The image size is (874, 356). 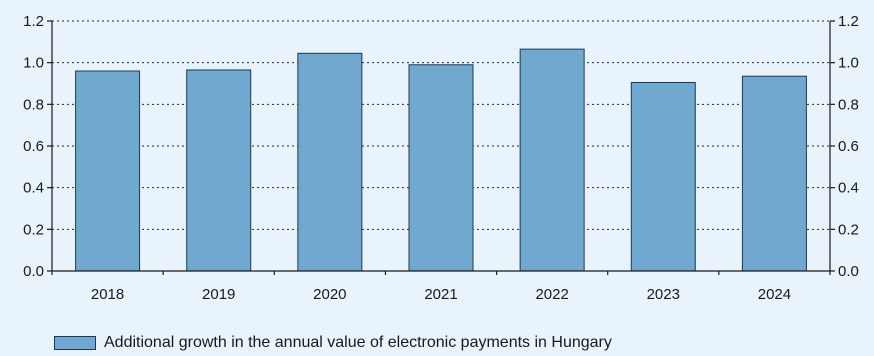 What do you see at coordinates (848, 21) in the screenshot?
I see `y-tick-label-right: 1.2` at bounding box center [848, 21].